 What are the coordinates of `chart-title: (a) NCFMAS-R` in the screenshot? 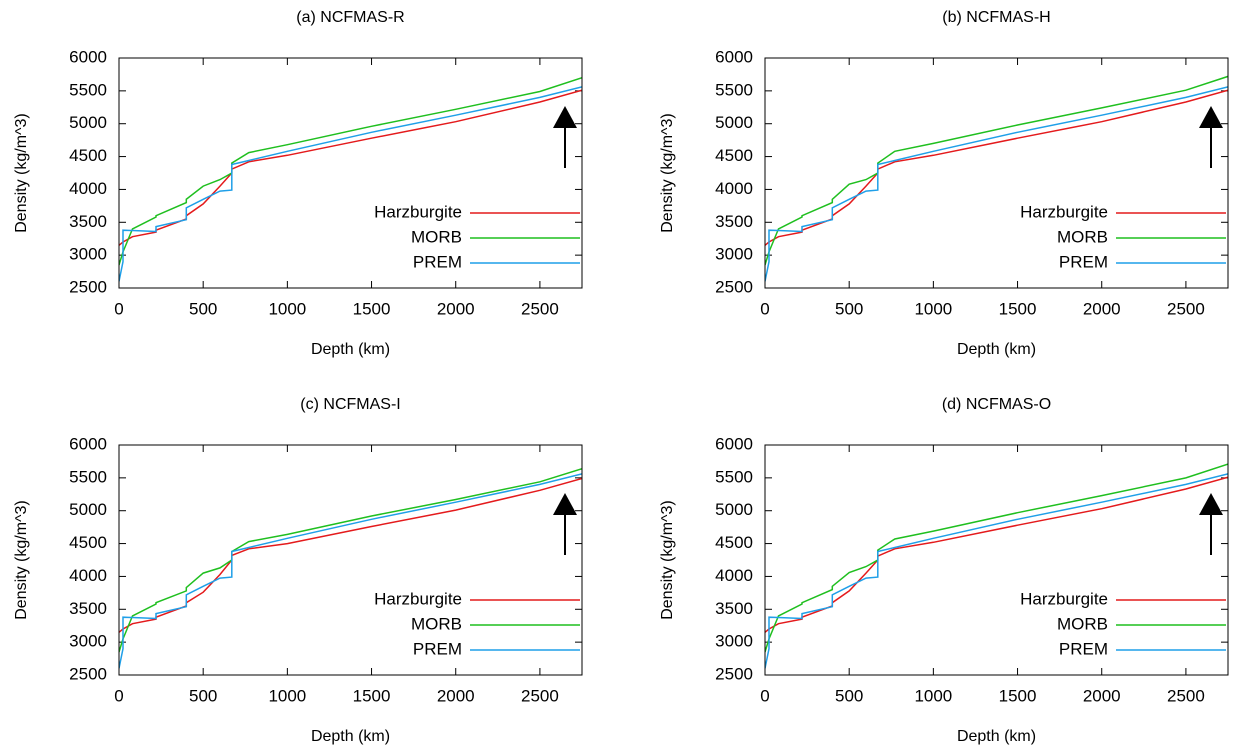 It's located at (350, 17).